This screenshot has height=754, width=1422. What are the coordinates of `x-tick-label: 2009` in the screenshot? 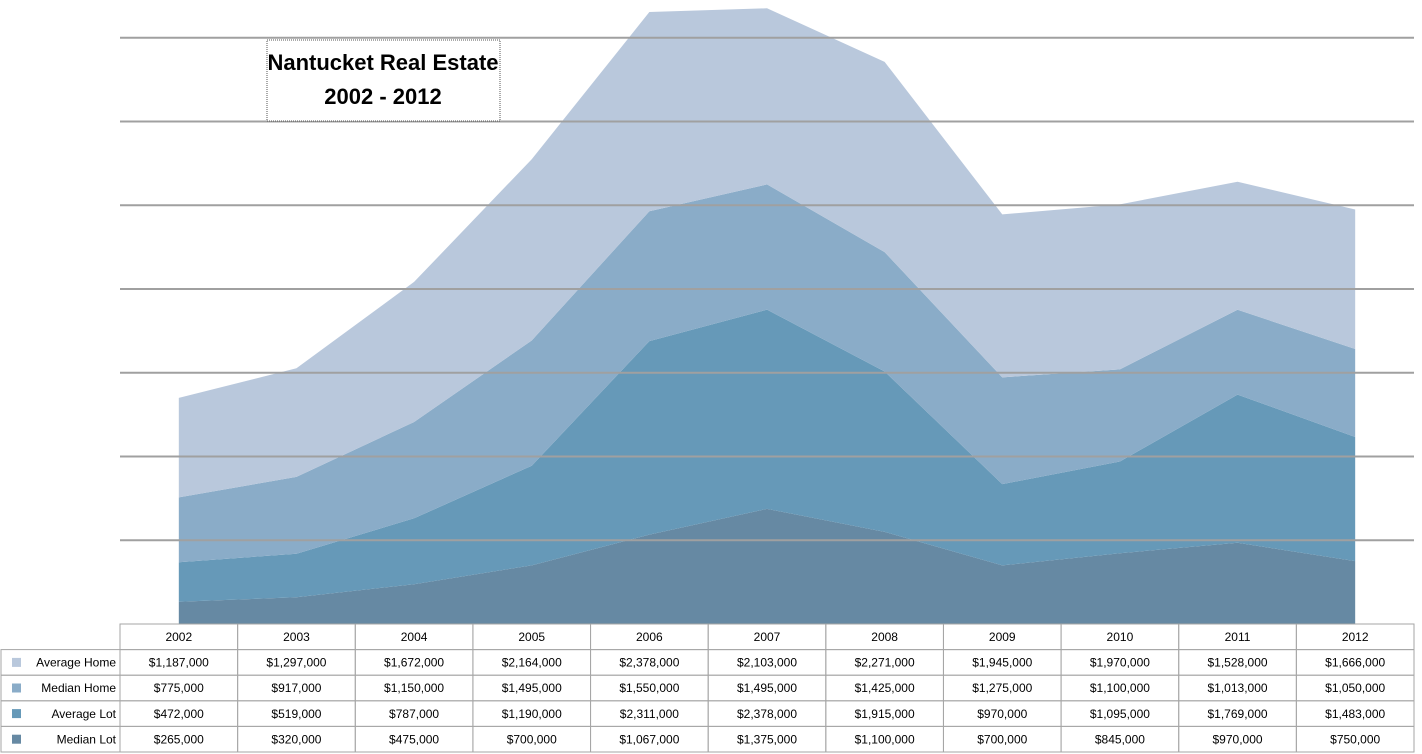 It's located at (1002, 637).